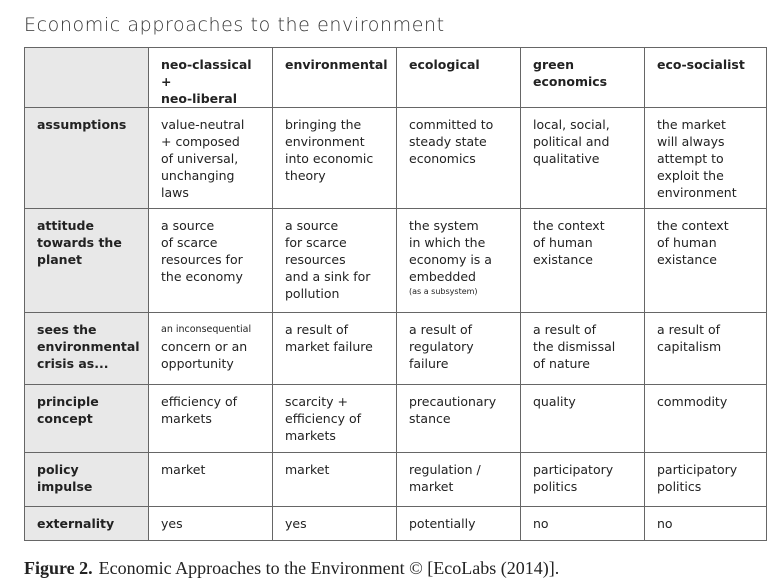 This screenshot has height=582, width=783. Describe the element at coordinates (687, 242) in the screenshot. I see `cell-line: of human` at that location.